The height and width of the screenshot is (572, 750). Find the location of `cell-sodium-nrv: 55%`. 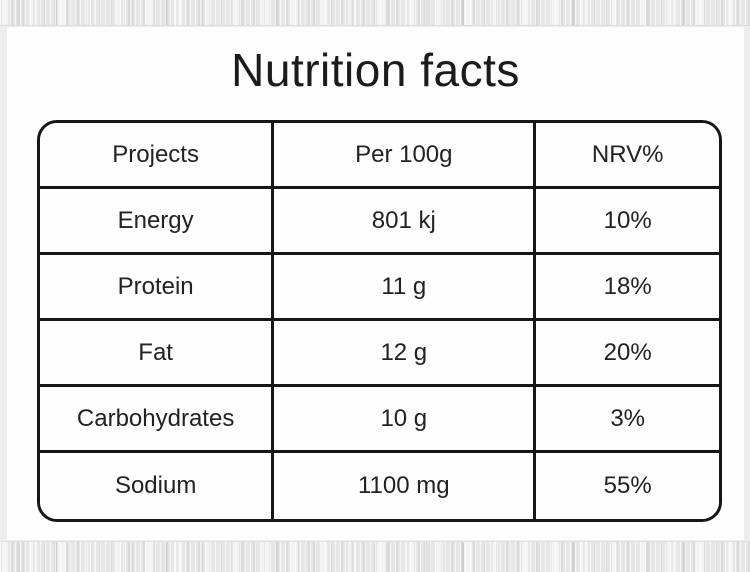

cell-sodium-nrv: 55% is located at coordinates (627, 486).